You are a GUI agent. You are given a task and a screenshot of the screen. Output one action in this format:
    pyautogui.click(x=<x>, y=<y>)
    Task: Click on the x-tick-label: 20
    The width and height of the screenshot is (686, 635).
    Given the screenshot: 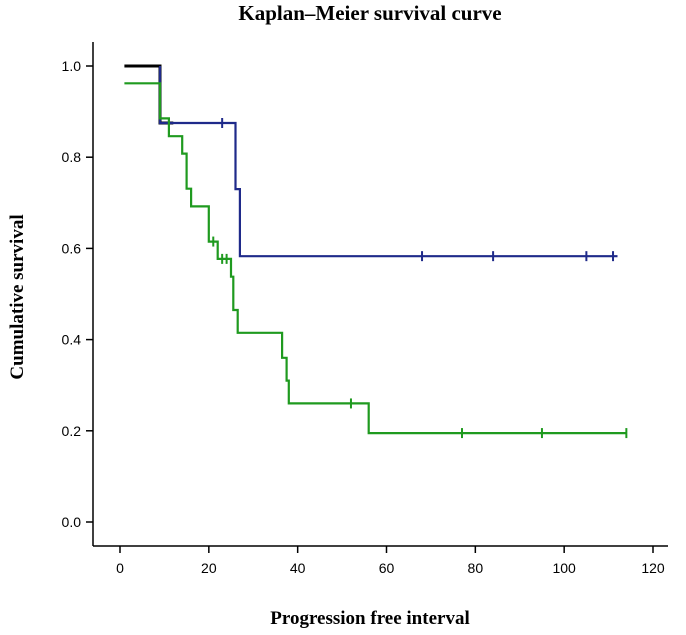 What is the action you would take?
    pyautogui.click(x=209, y=568)
    